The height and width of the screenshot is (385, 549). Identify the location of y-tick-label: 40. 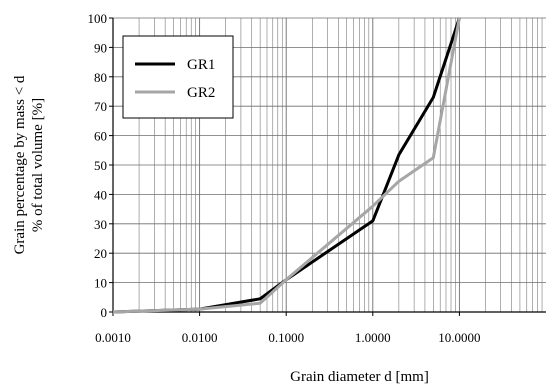
(100, 194).